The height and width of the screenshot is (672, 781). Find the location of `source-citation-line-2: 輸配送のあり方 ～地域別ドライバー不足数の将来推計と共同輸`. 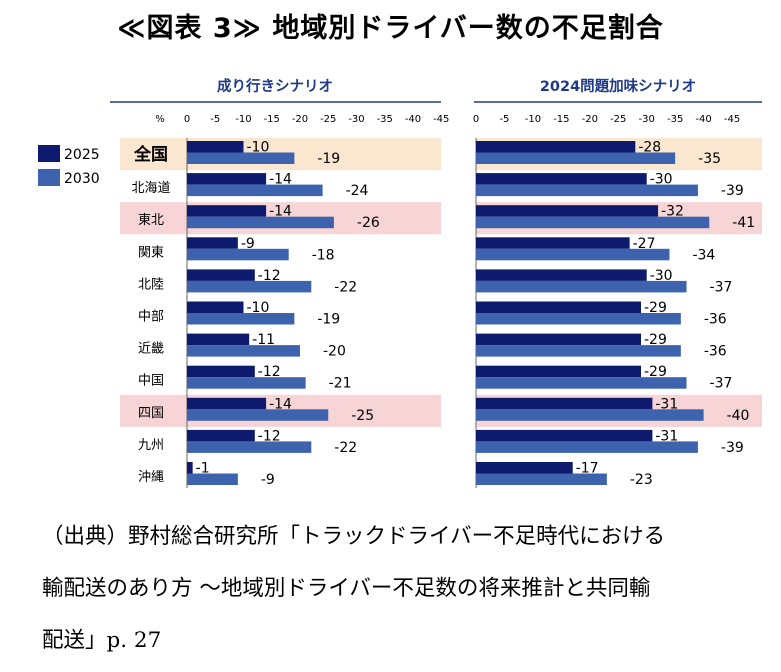

source-citation-line-2: 輸配送のあり方 ～地域別ドライバー不足数の将来推計と共同輸 is located at coordinates (346, 588).